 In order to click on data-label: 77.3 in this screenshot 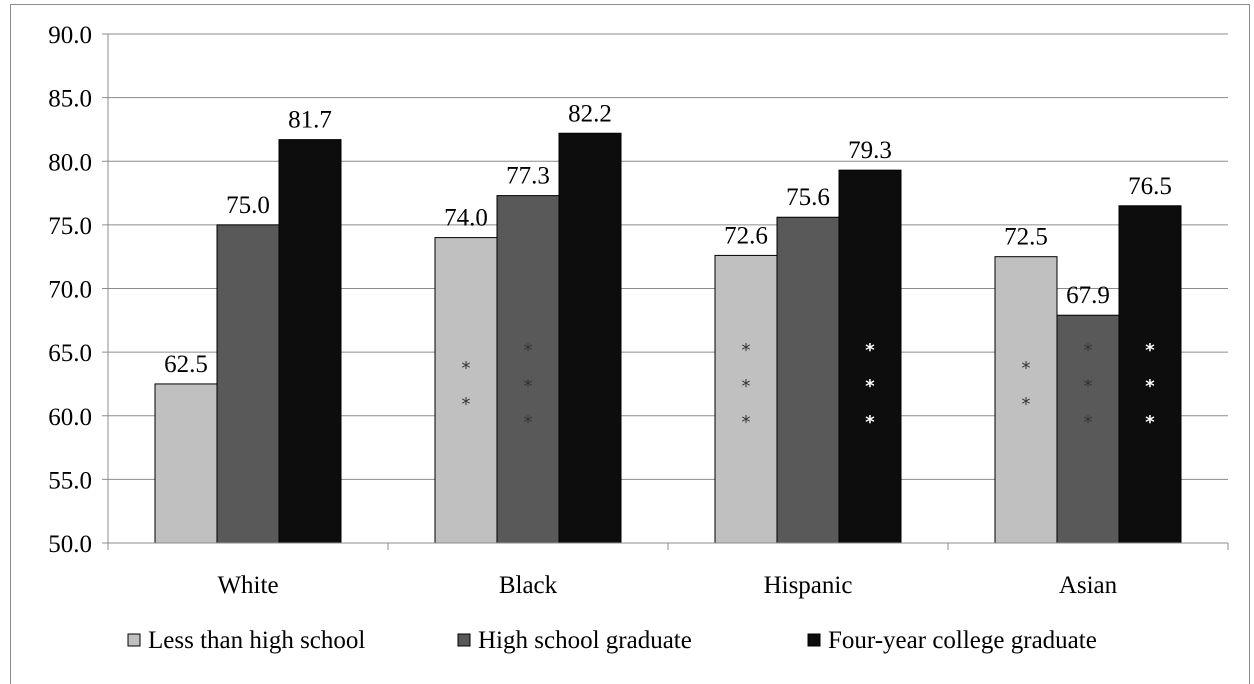, I will do `click(528, 176)`.